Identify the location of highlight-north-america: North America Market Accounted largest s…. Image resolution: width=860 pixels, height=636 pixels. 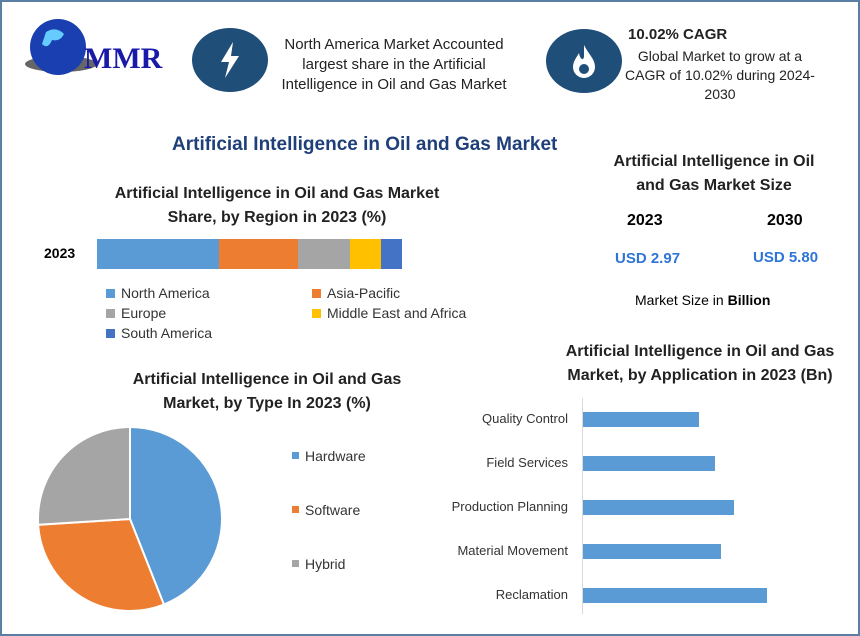
(394, 64).